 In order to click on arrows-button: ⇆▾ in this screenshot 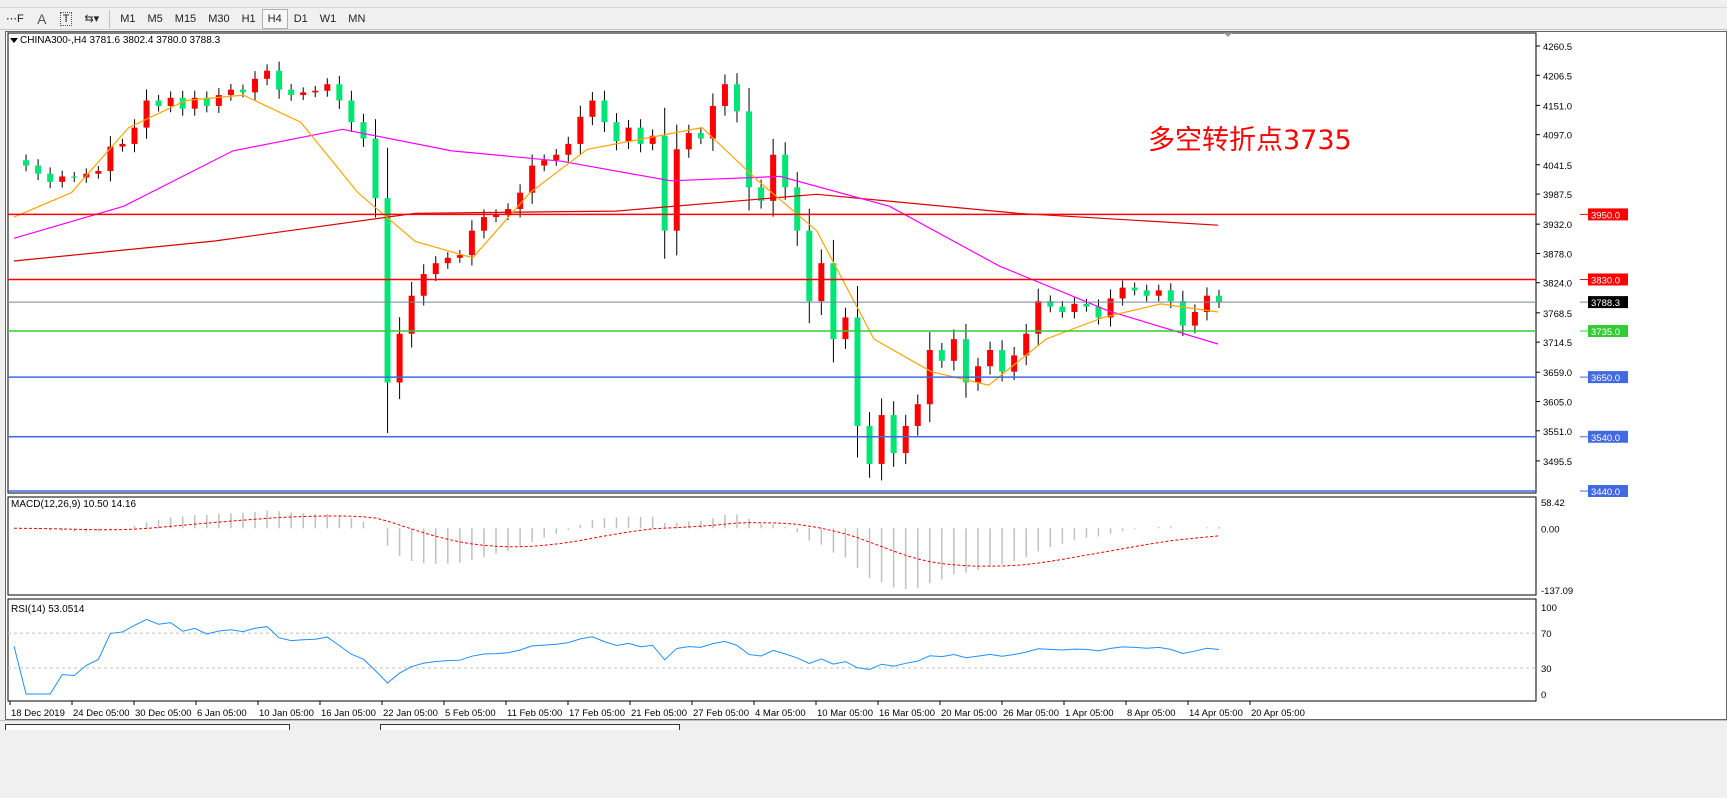, I will do `click(91, 19)`.